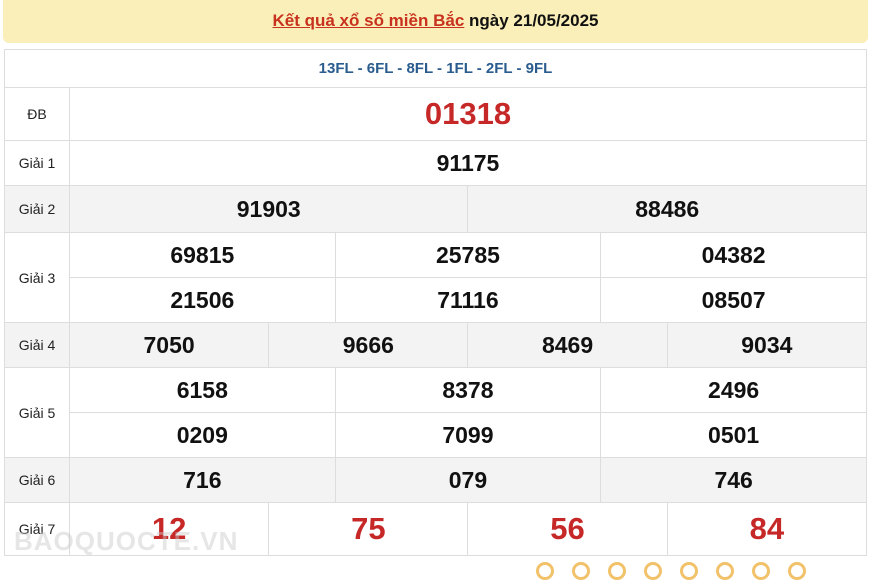  Describe the element at coordinates (468, 300) in the screenshot. I see `prize-number: 71116` at that location.